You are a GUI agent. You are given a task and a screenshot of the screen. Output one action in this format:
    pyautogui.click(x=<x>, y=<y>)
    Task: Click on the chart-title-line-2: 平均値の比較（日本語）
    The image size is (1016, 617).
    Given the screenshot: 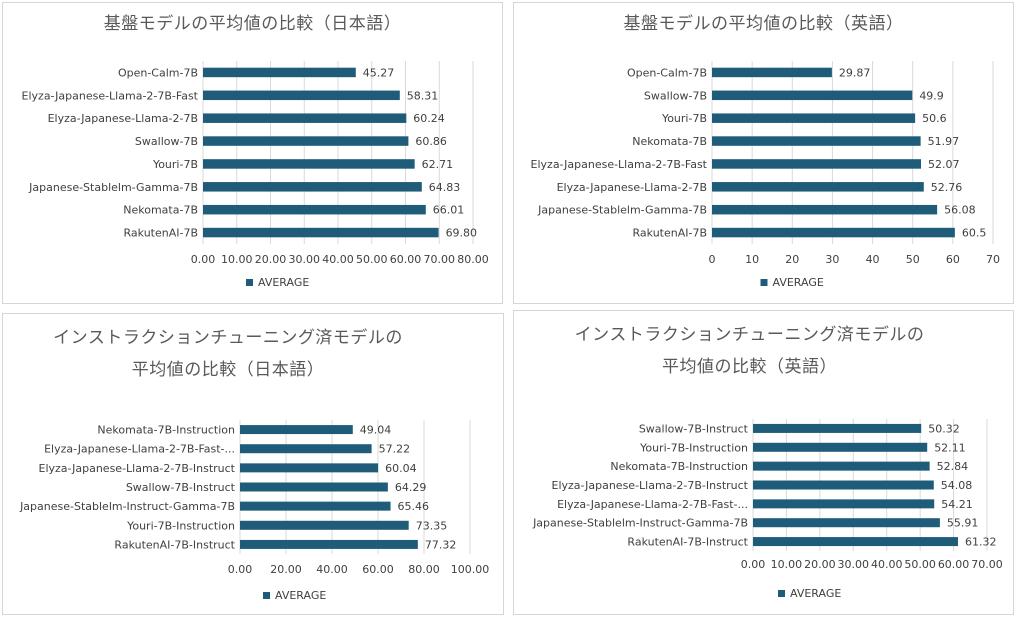 What is the action you would take?
    pyautogui.click(x=228, y=370)
    